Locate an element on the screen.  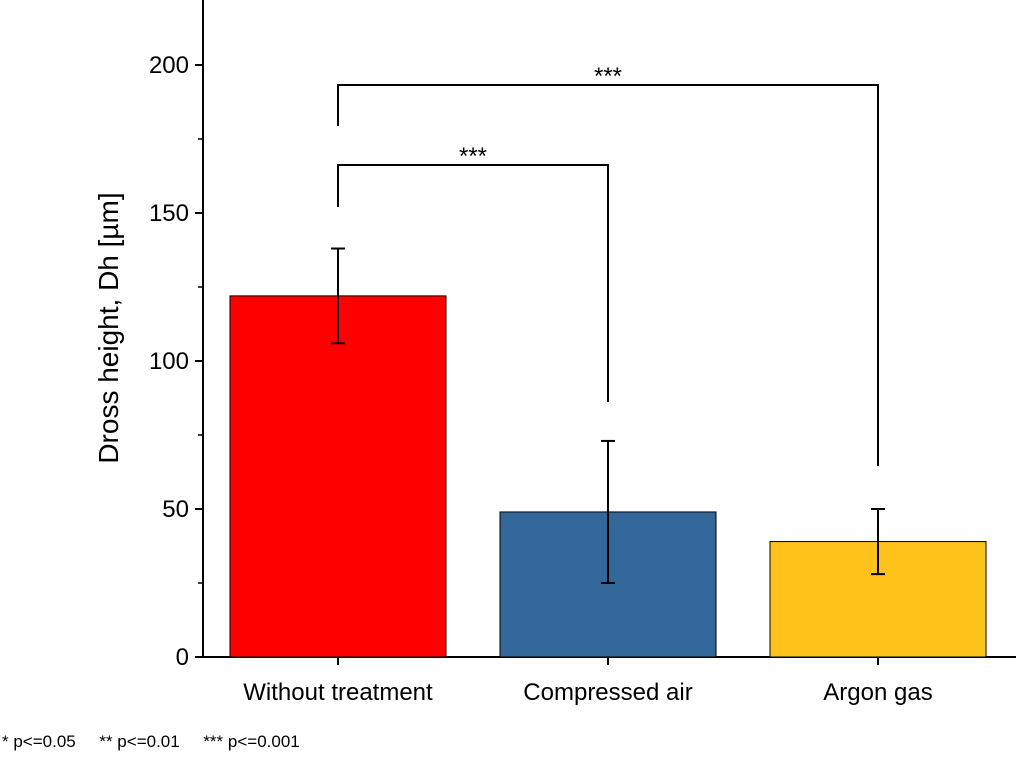
x-tick-label: Without treatment is located at coordinates (338, 692).